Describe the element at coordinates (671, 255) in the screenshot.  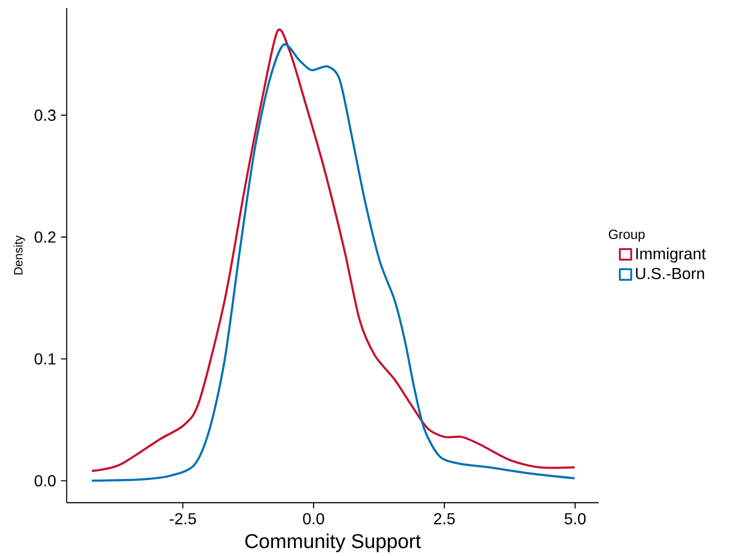
I see `legend-label: Immigrant` at that location.